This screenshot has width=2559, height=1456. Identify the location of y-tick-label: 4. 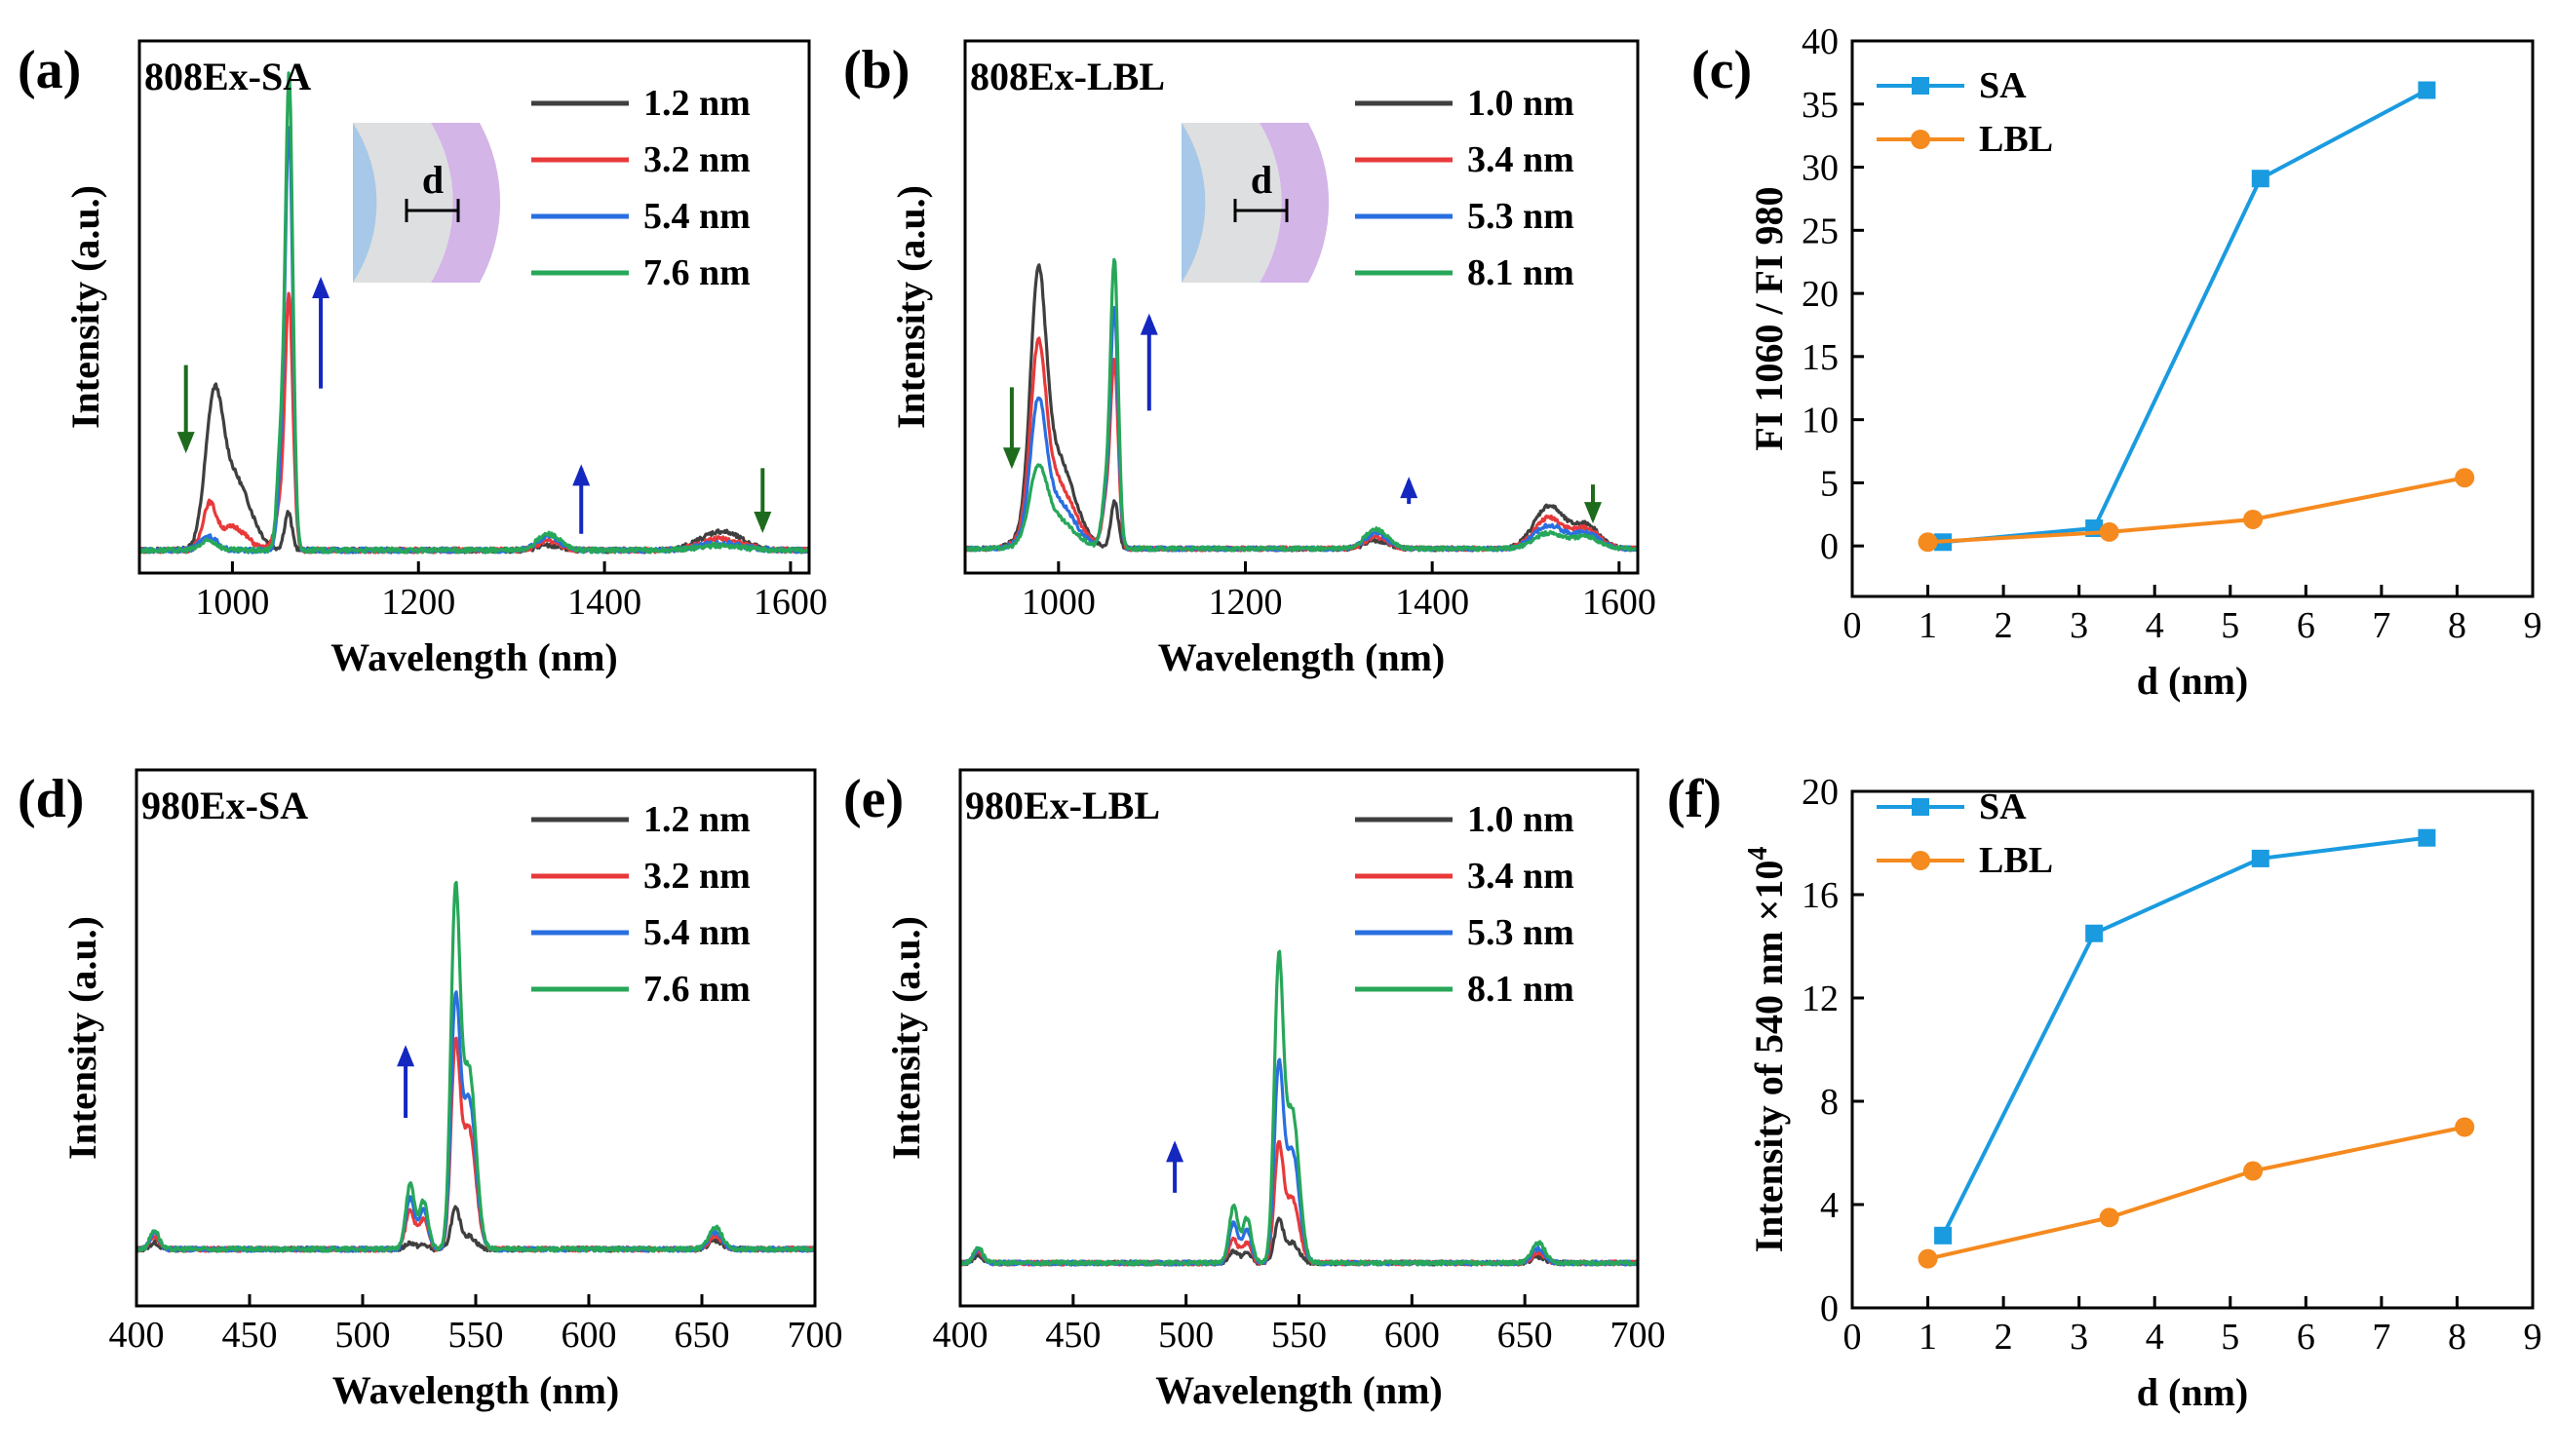
(1829, 1205).